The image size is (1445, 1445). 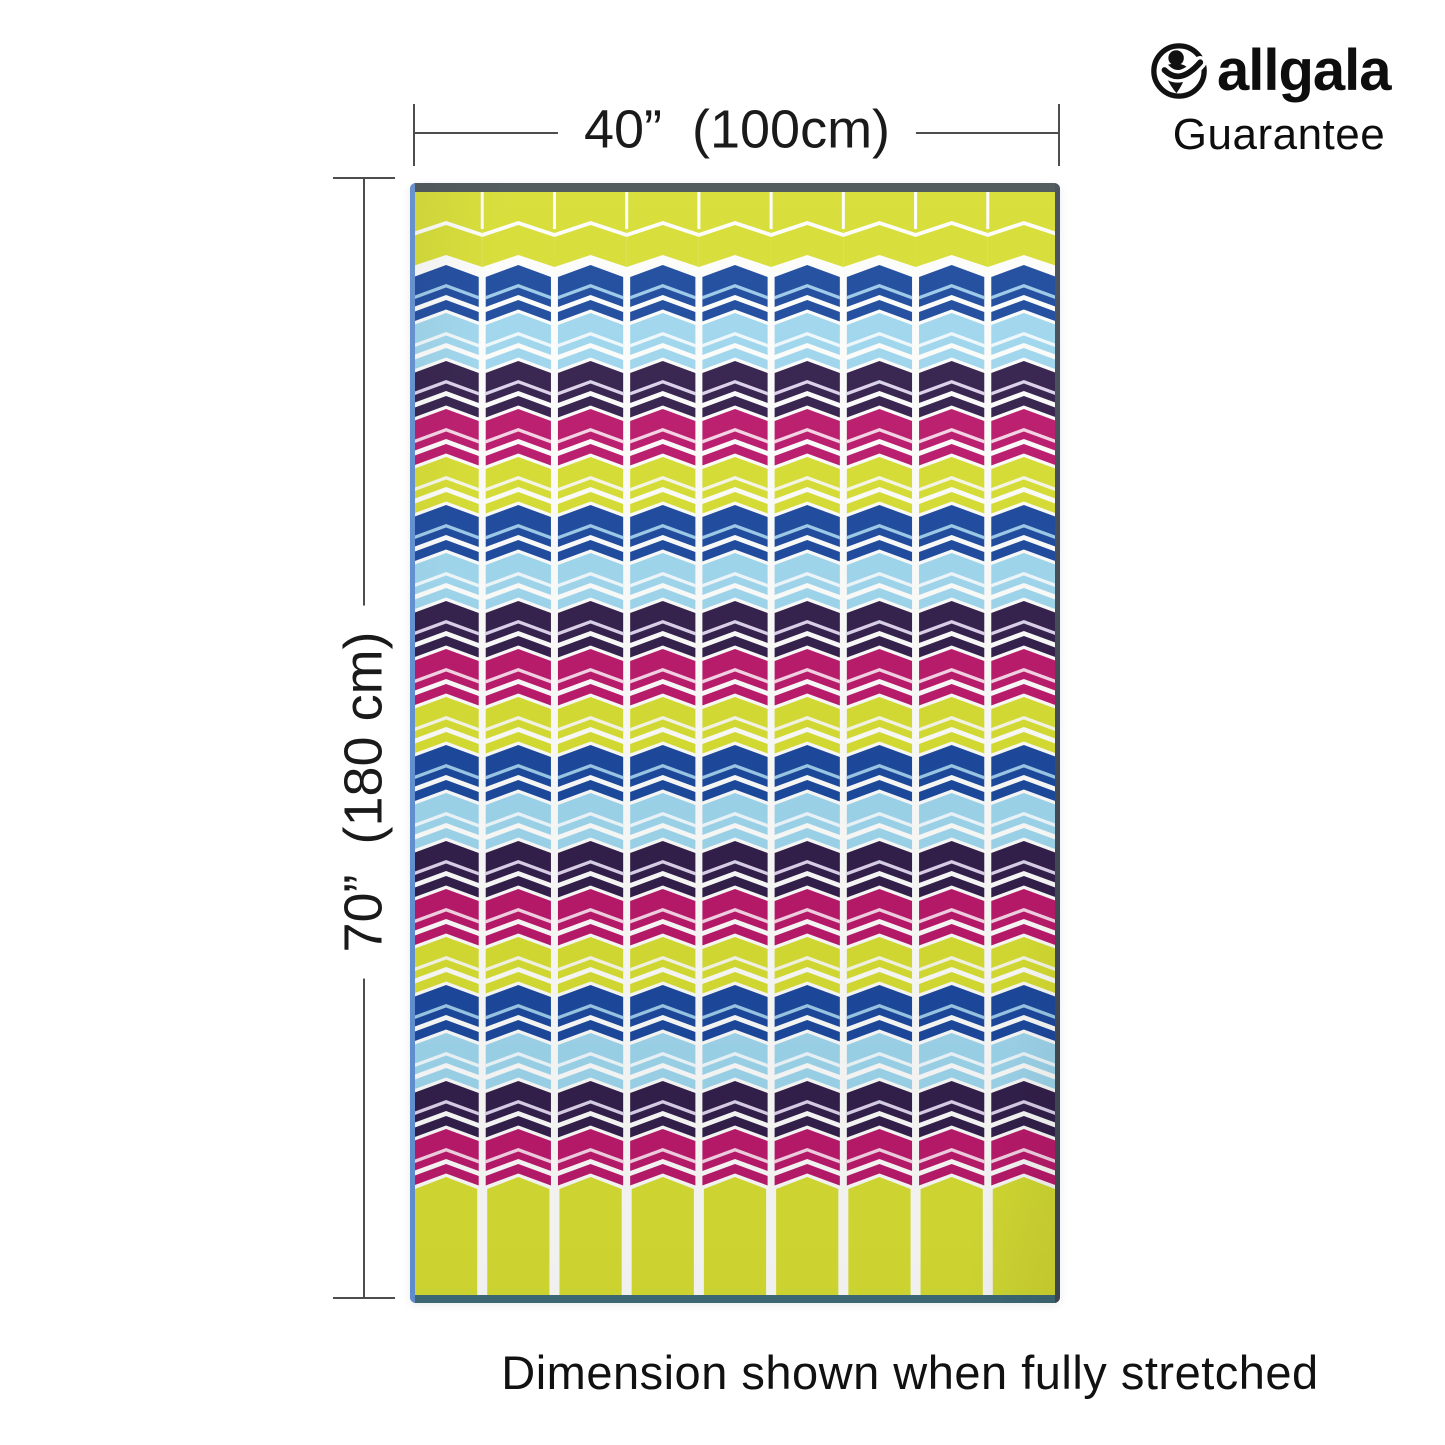 I want to click on height-dimension-label: 70” (180 cm), so click(x=364, y=792).